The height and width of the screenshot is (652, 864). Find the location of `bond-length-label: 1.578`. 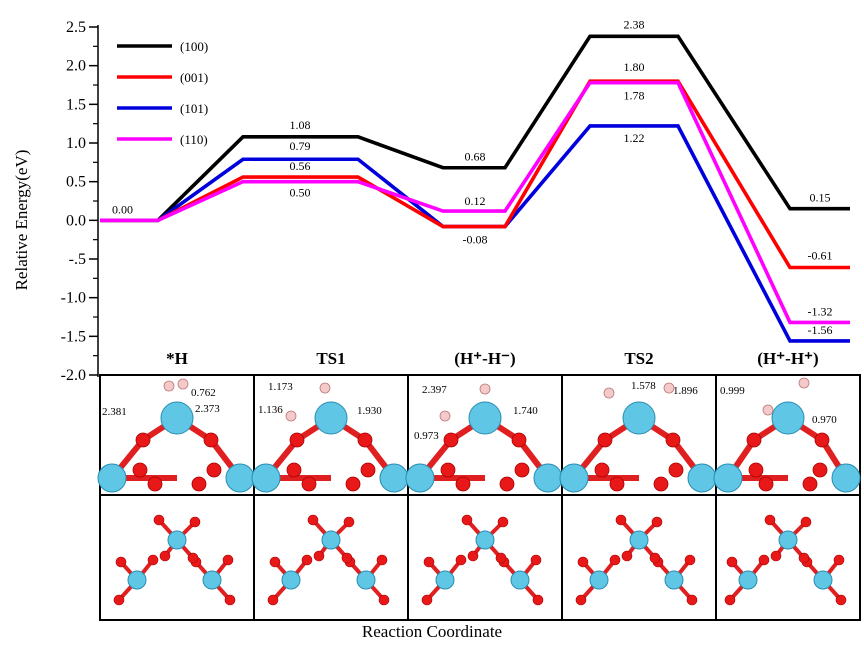

bond-length-label: 1.578 is located at coordinates (643, 386).